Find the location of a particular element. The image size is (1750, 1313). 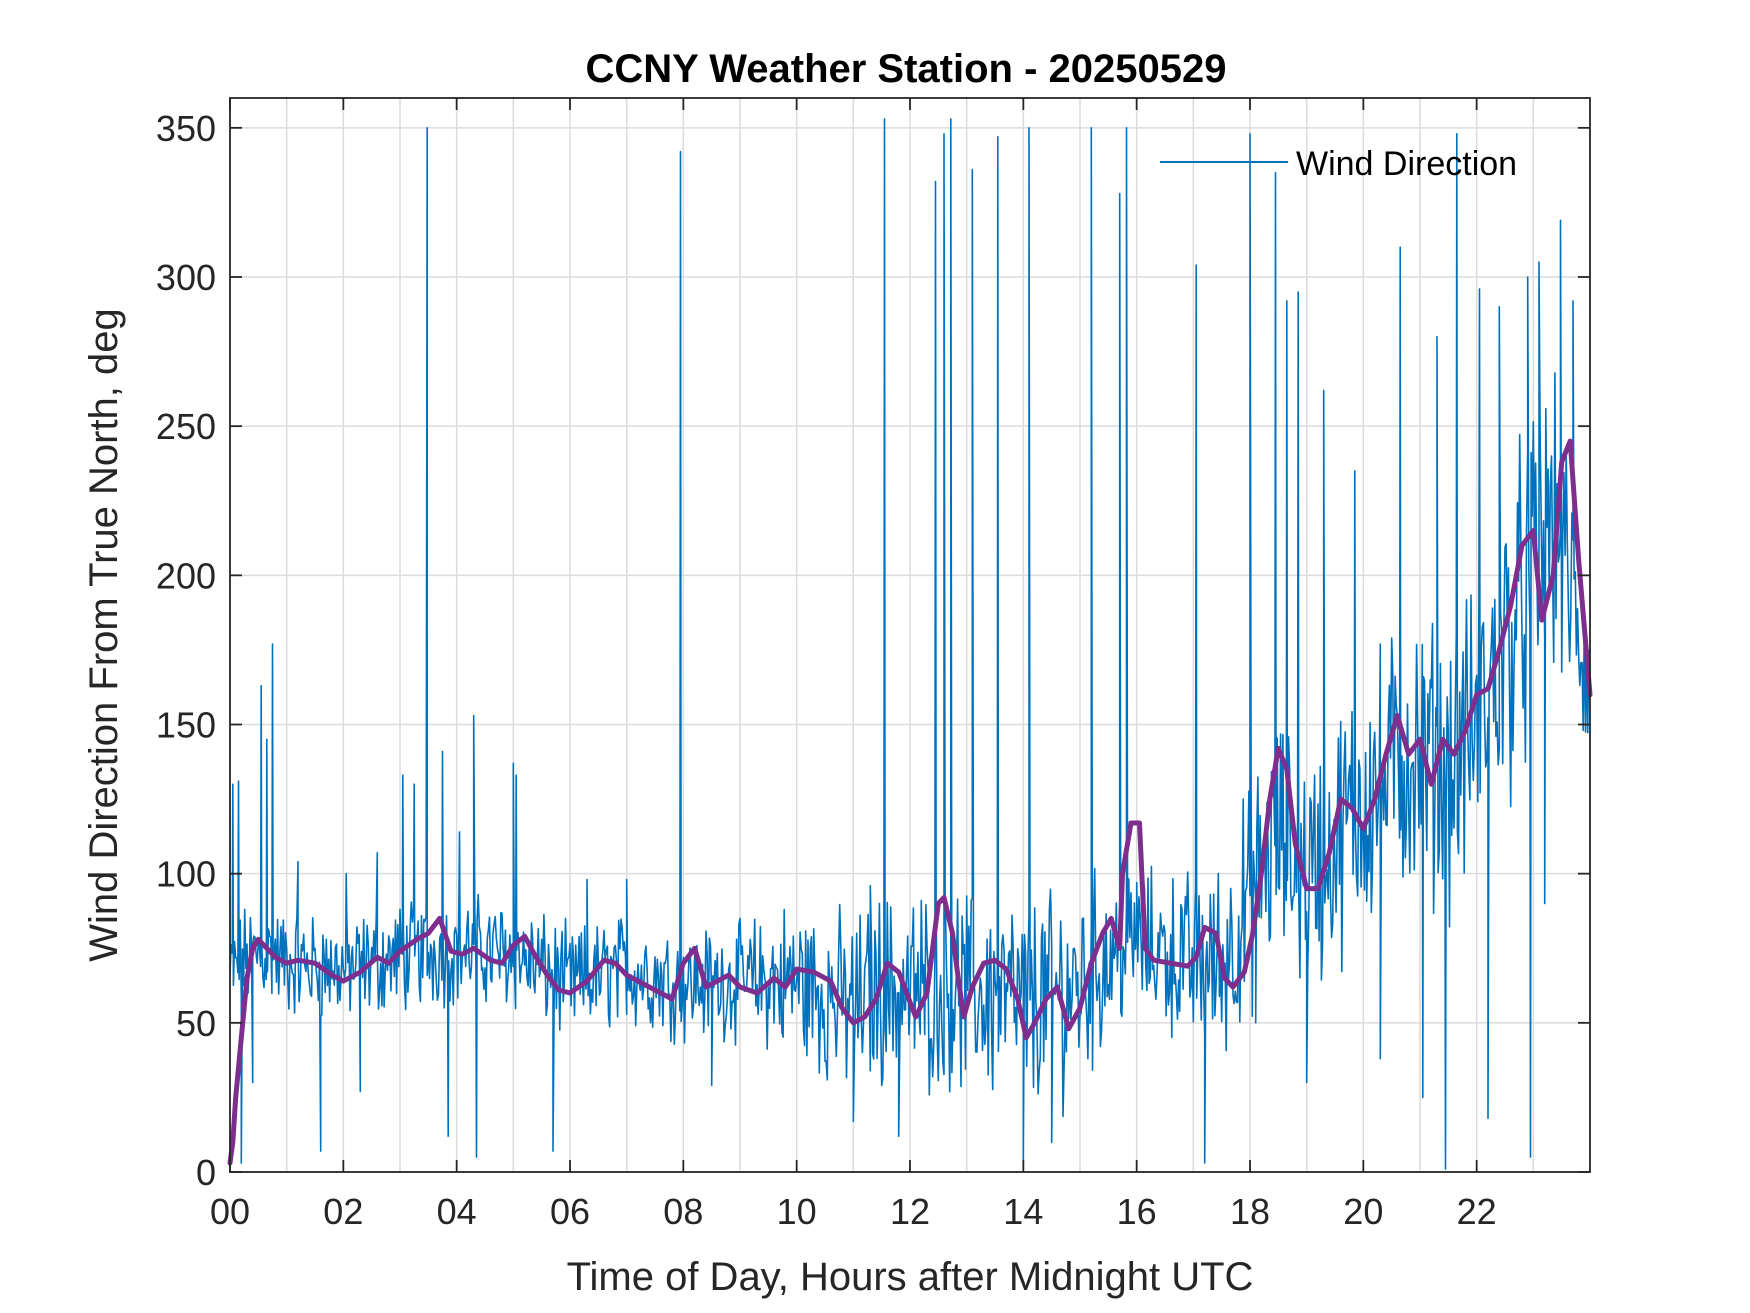

x-tick-label: 12 is located at coordinates (910, 1211).